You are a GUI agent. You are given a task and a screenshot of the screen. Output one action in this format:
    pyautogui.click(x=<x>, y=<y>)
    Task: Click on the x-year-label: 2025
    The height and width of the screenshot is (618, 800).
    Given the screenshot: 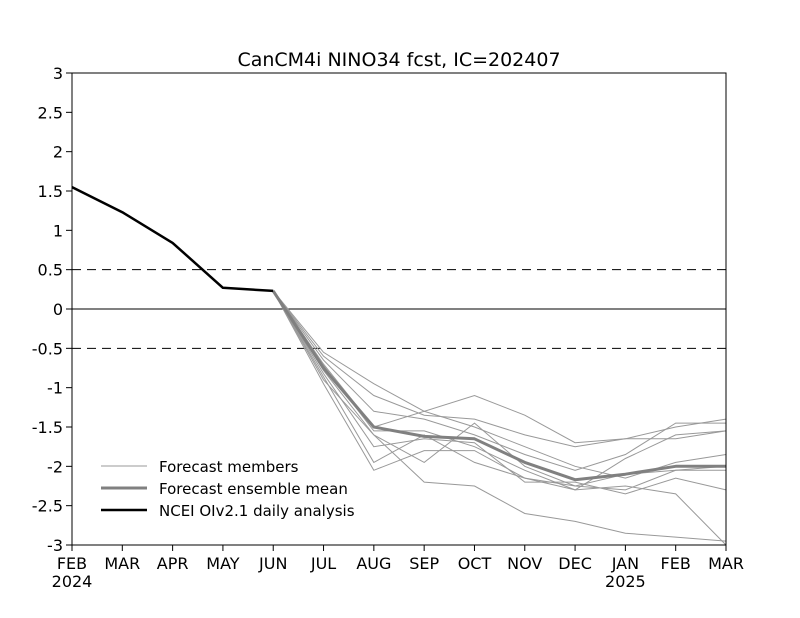 What is the action you would take?
    pyautogui.click(x=625, y=581)
    